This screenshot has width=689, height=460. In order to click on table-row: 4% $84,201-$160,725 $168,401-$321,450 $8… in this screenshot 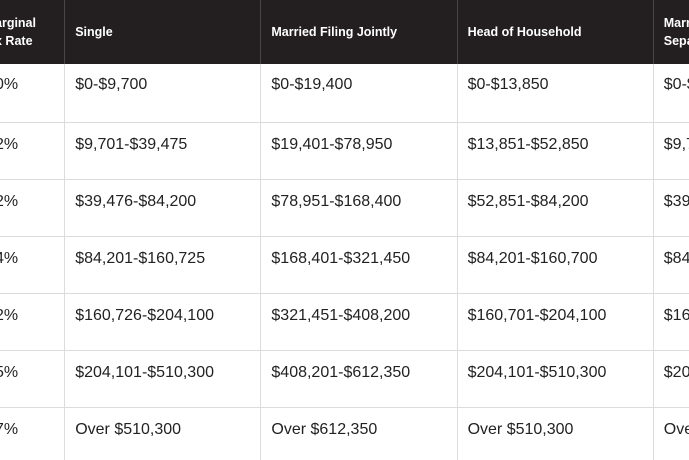, I will do `click(344, 265)`.